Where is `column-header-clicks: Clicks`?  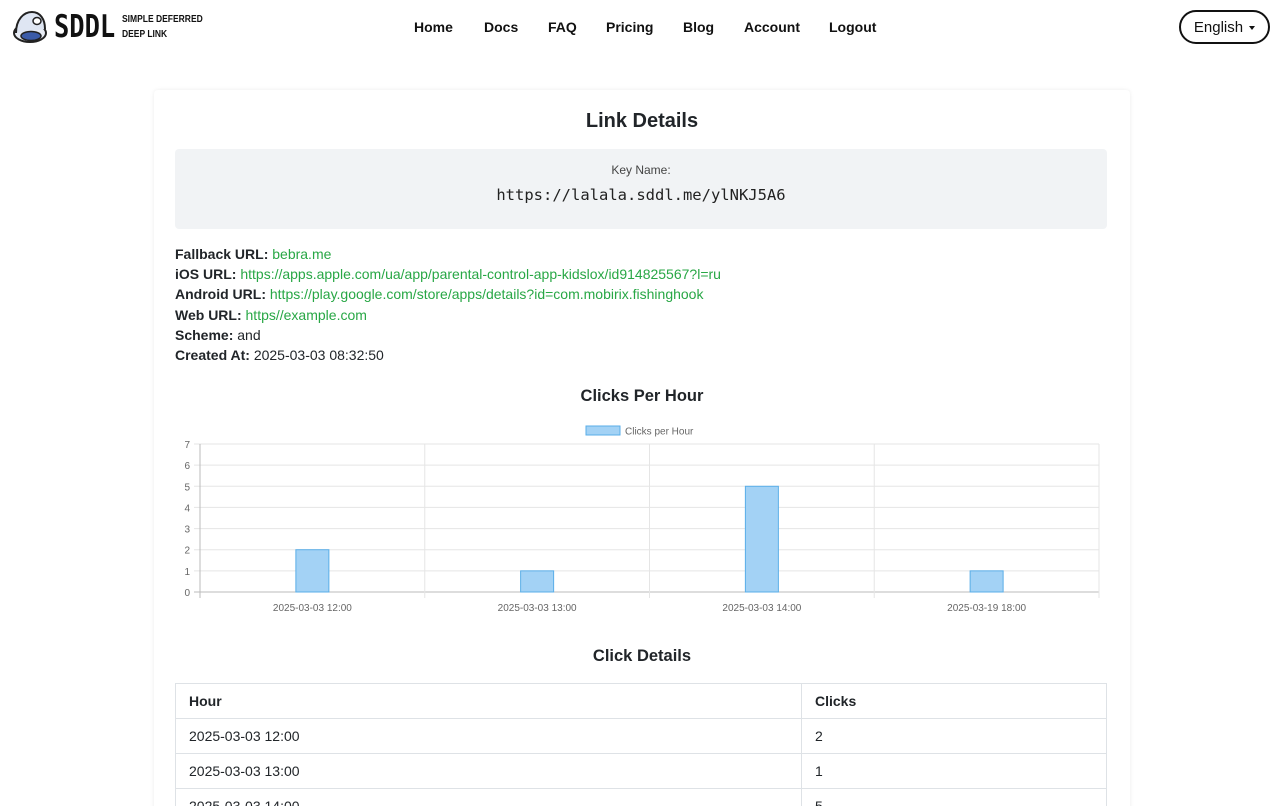 column-header-clicks: Clicks is located at coordinates (954, 701).